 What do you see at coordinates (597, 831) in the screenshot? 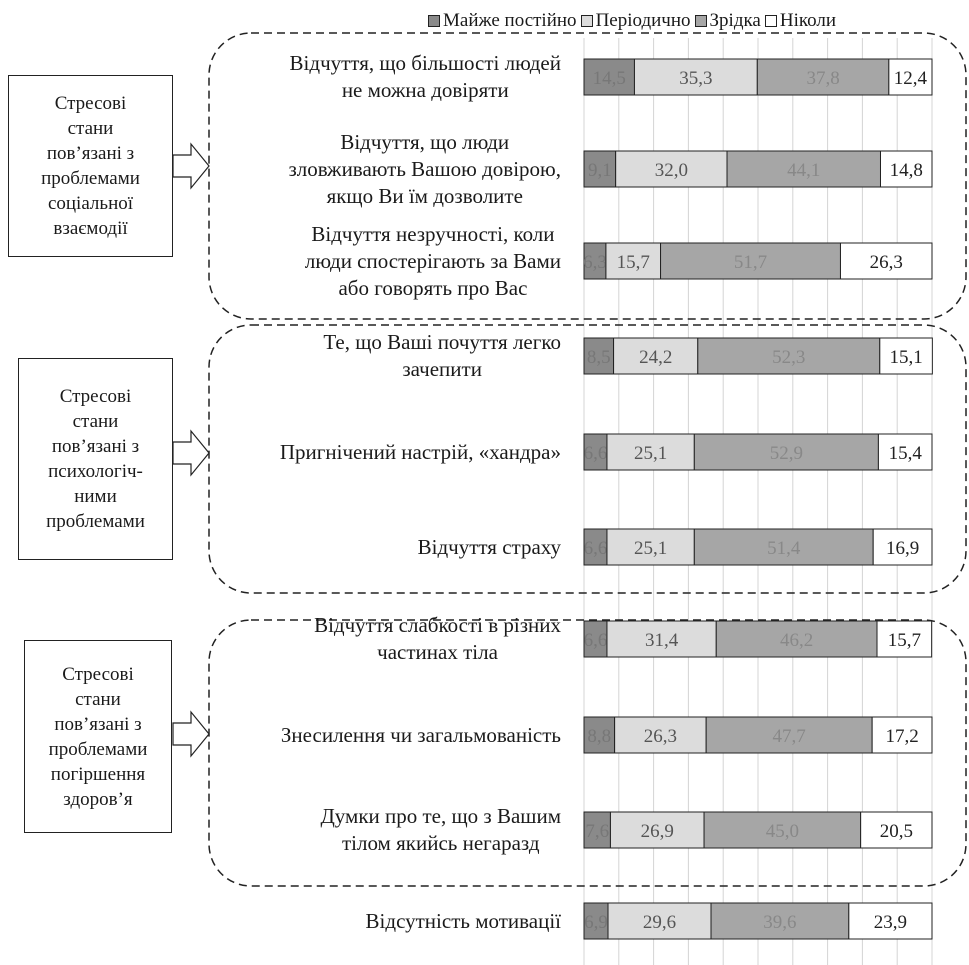
I see `value-label: 7,6` at bounding box center [597, 831].